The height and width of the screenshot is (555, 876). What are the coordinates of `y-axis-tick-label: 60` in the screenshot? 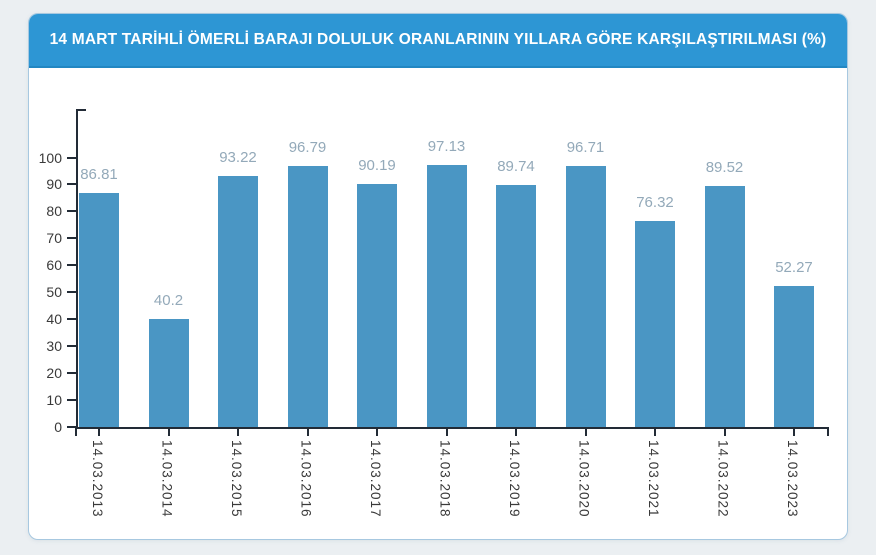 It's located at (54, 265).